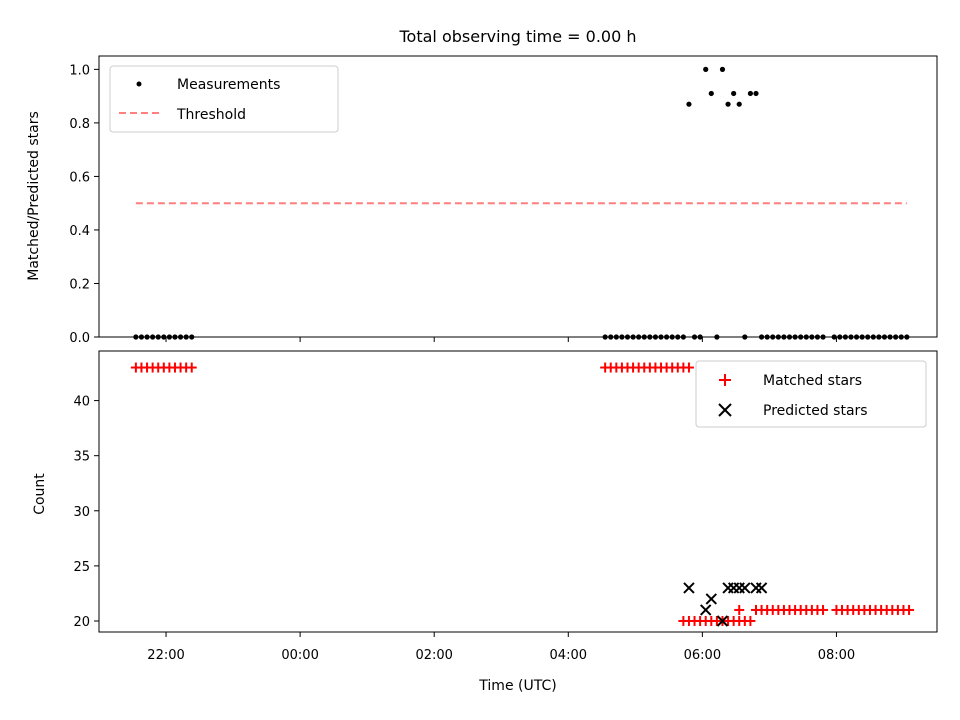 This screenshot has height=720, width=960. Describe the element at coordinates (139, 84) in the screenshot. I see `legend-measurements-marker` at that location.